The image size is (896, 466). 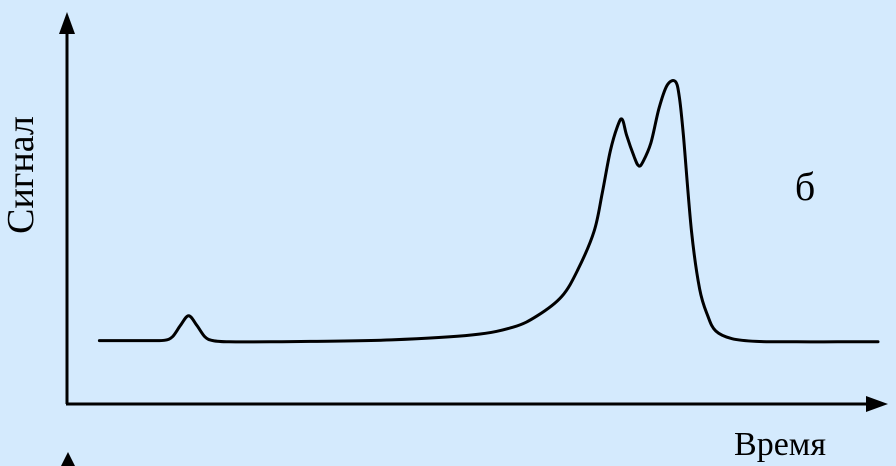 What do you see at coordinates (67, 23) in the screenshot?
I see `y-axis-arrowhead` at bounding box center [67, 23].